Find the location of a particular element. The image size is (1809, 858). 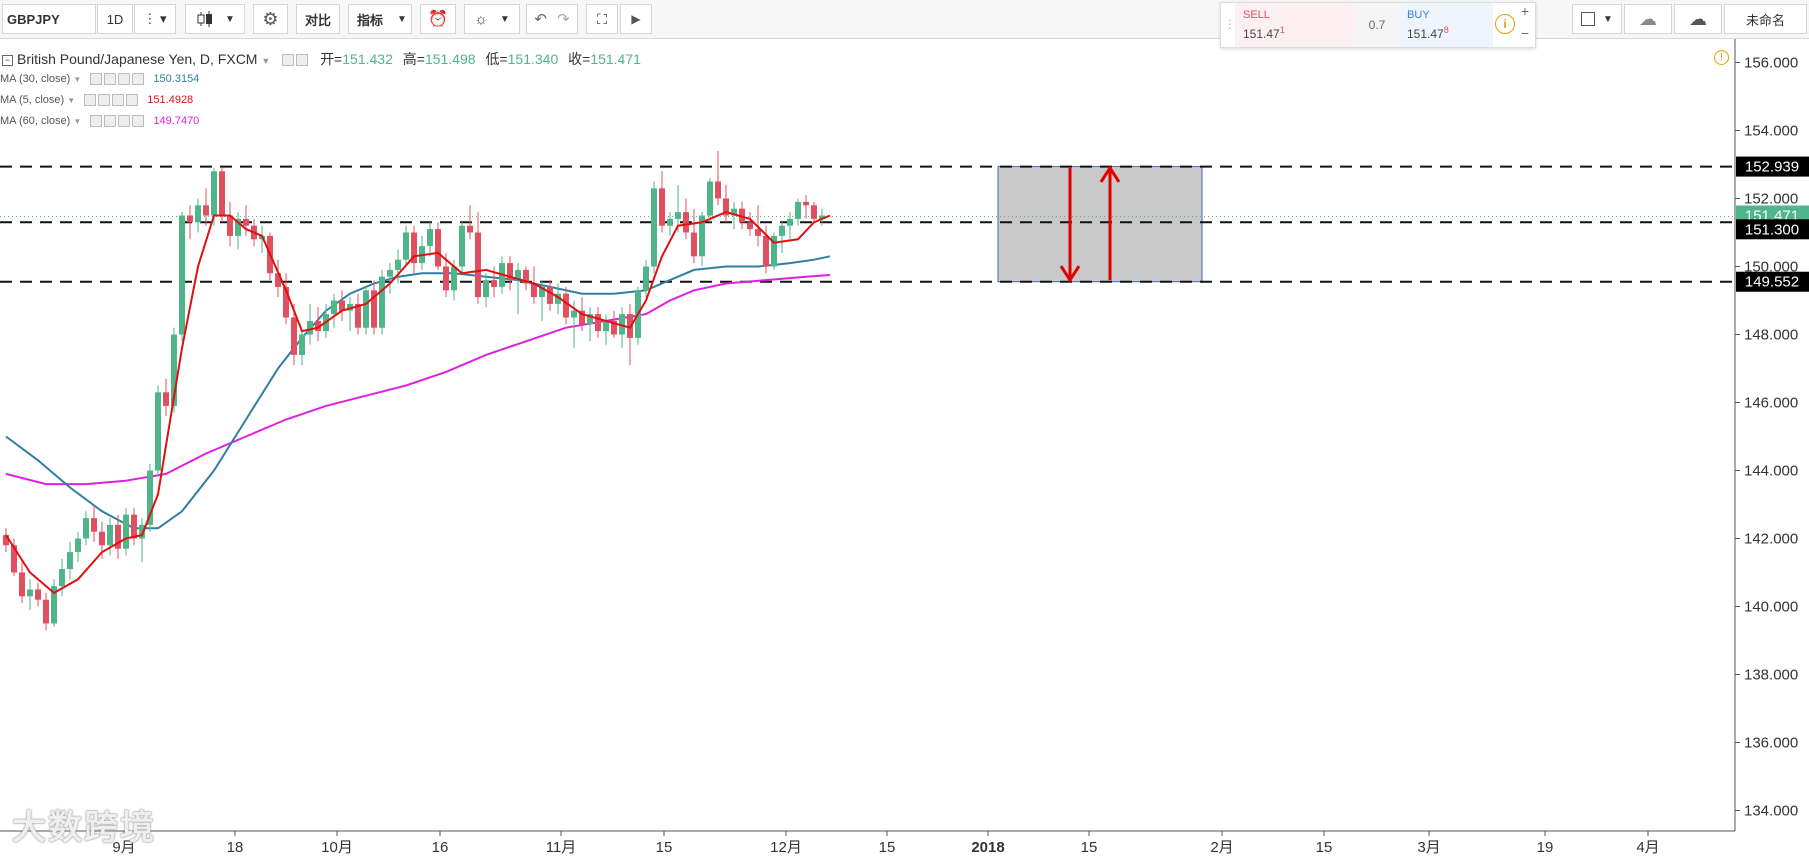

price-tick-label: 146.000 is located at coordinates (1771, 403).